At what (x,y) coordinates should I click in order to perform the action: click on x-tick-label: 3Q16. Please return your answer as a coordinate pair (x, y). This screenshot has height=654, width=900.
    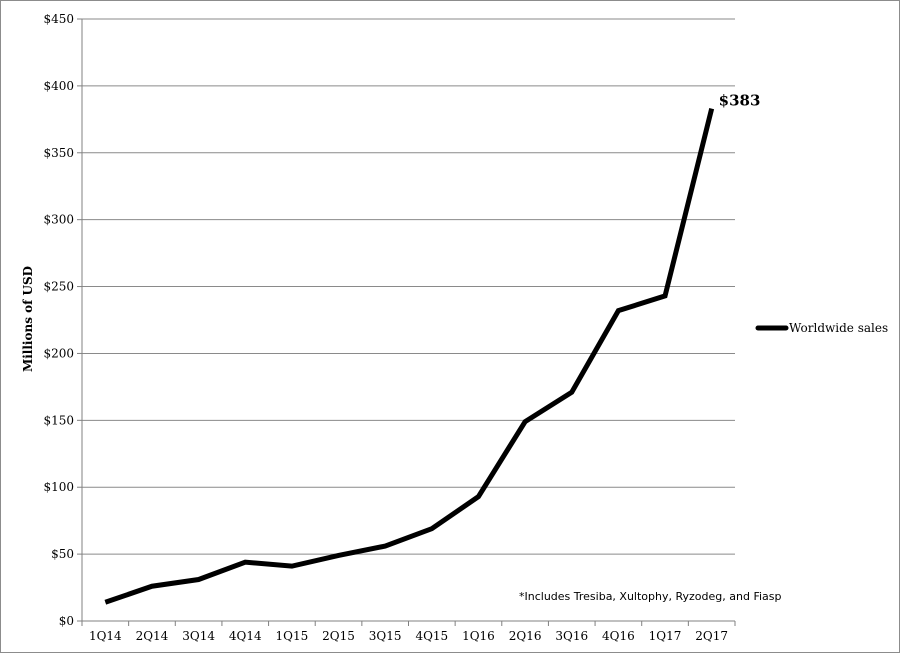
    Looking at the image, I should click on (571, 636).